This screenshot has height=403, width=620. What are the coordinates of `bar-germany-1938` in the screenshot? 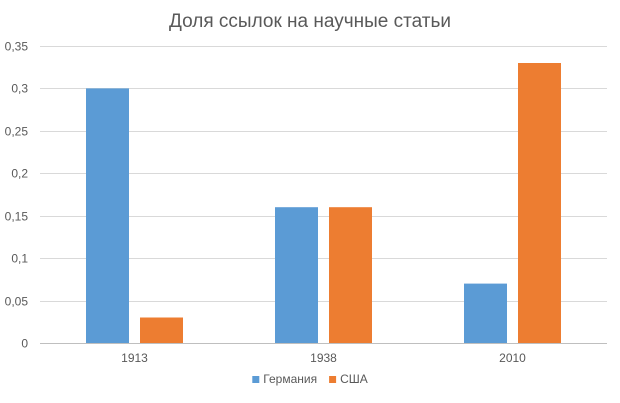 It's located at (296, 275).